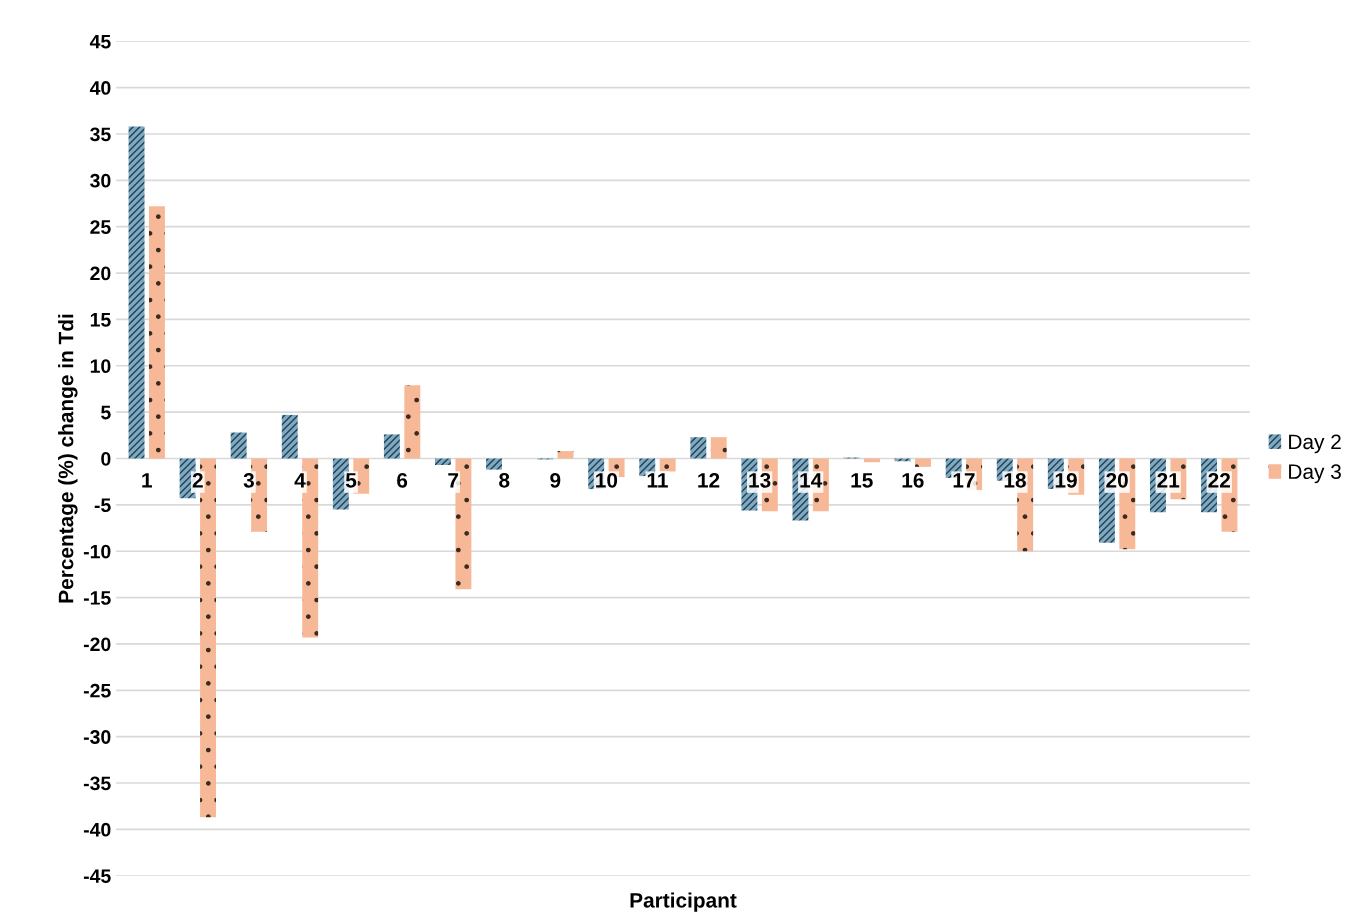 This screenshot has width=1366, height=917. Describe the element at coordinates (147, 480) in the screenshot. I see `x-tick-label: 1` at that location.